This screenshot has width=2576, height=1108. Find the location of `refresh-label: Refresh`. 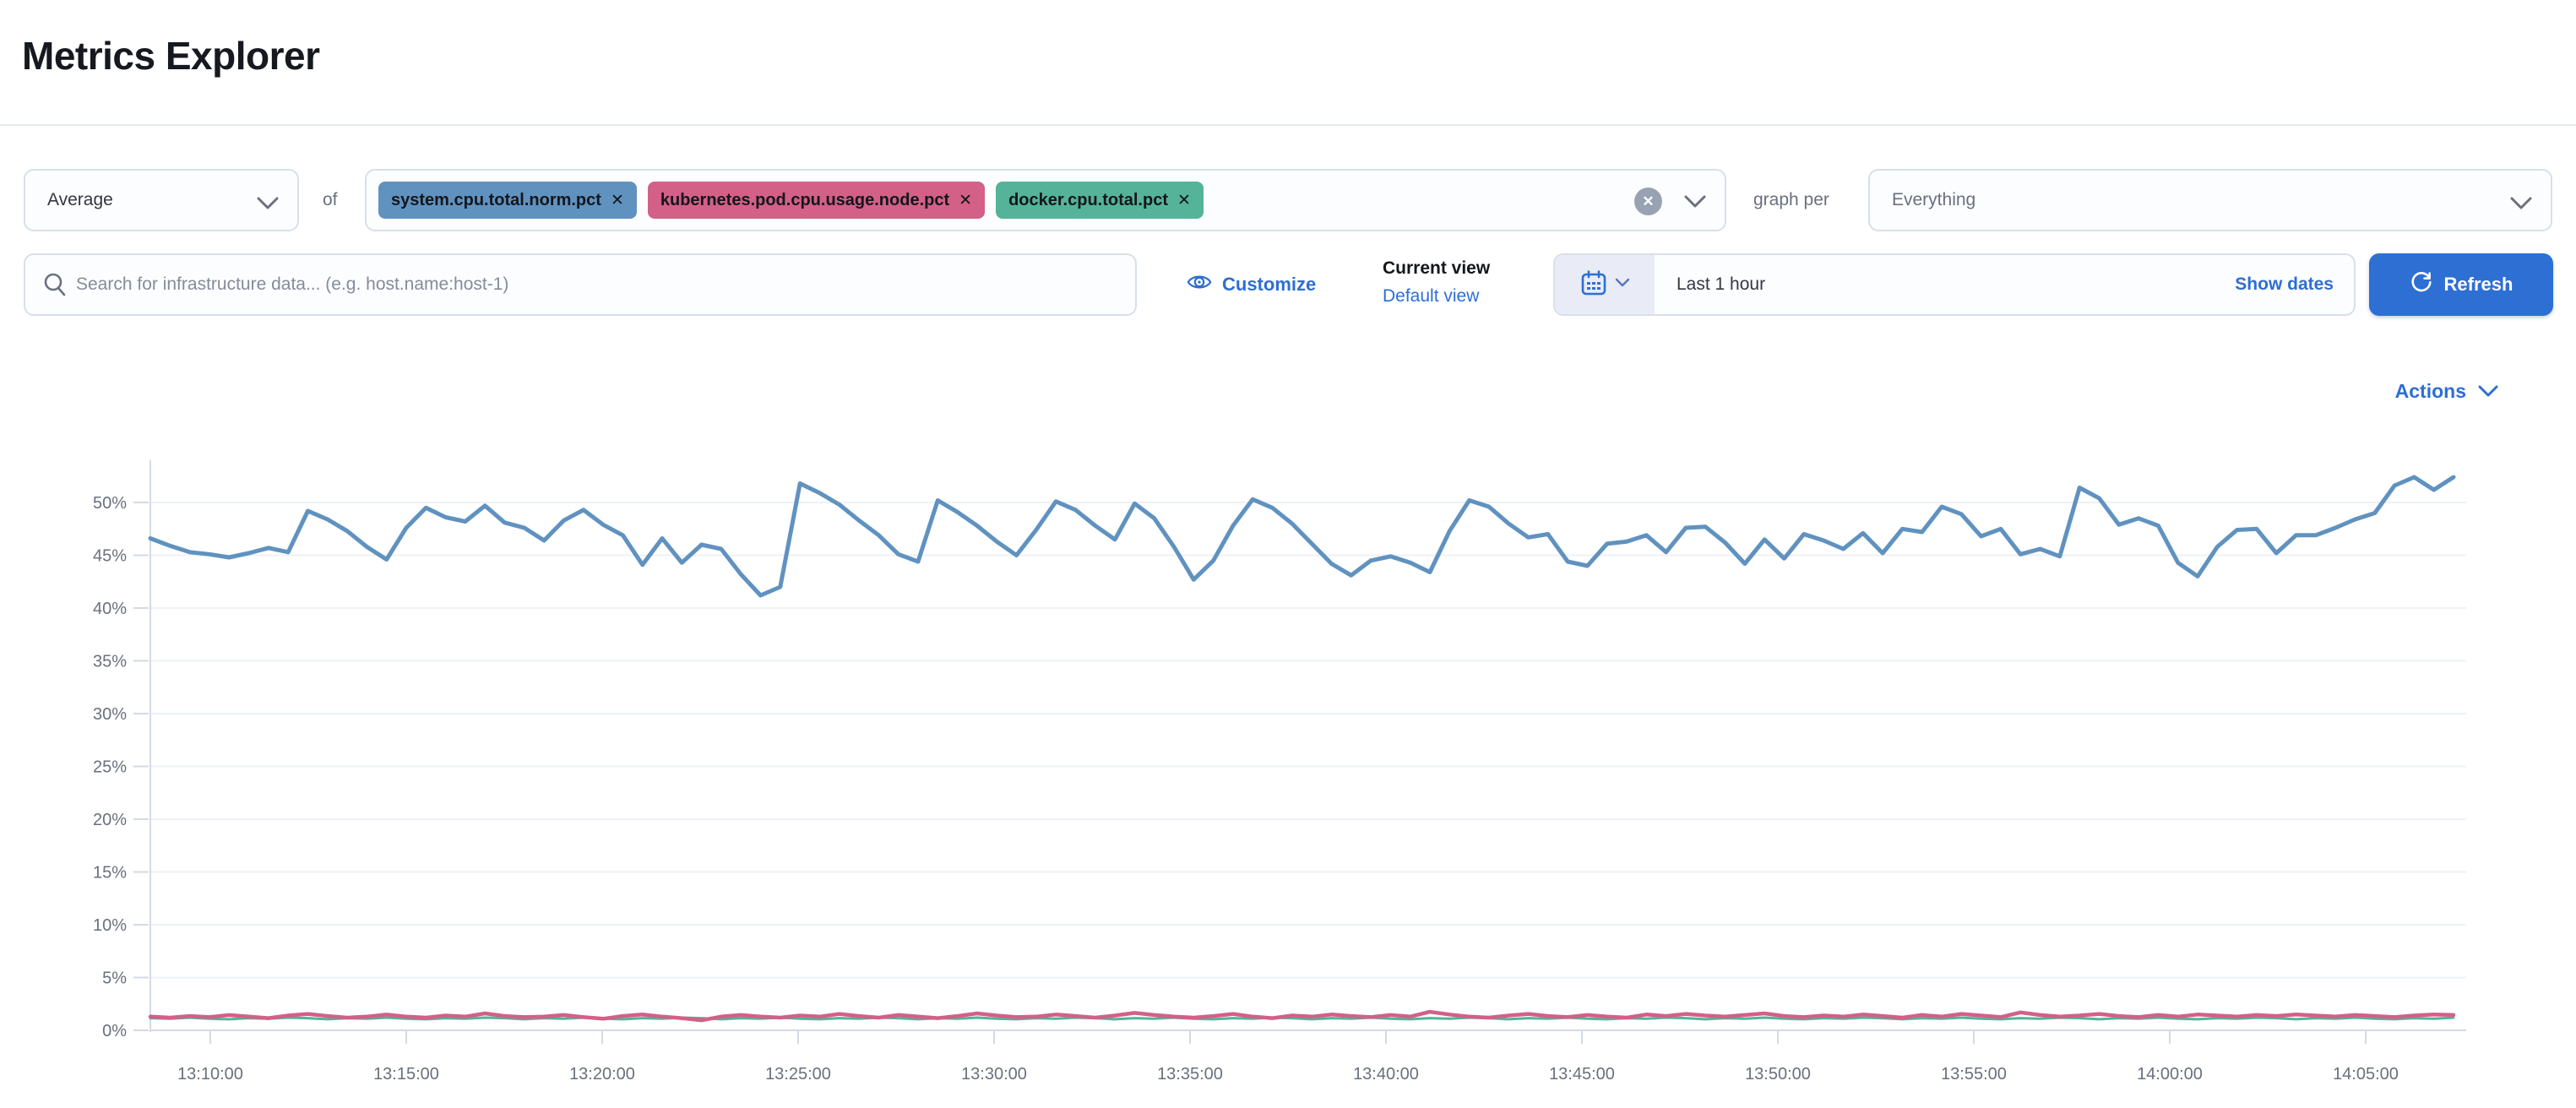

refresh-label: Refresh is located at coordinates (2478, 284).